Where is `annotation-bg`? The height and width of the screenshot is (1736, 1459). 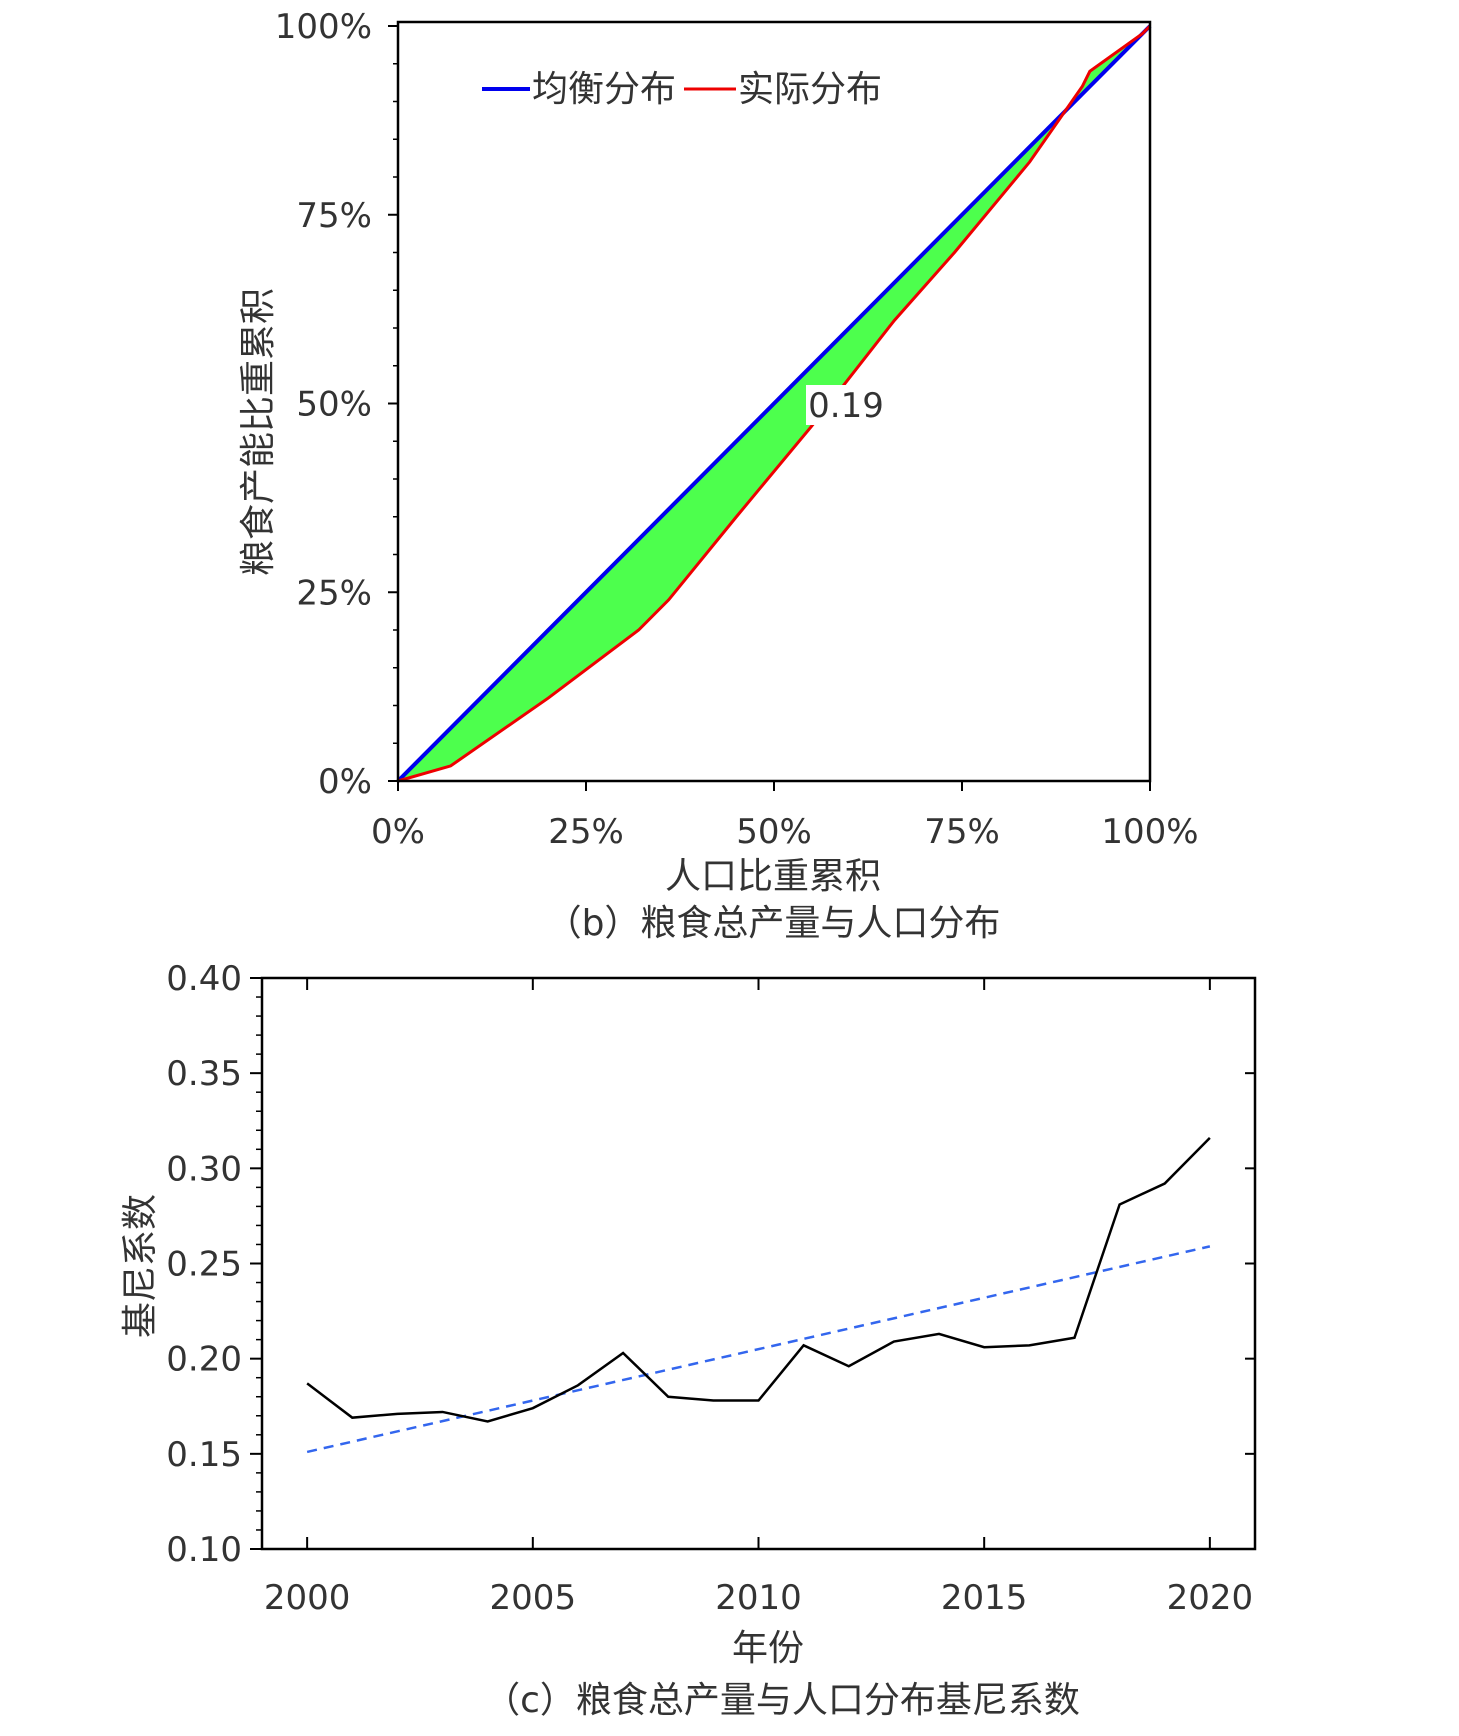
annotation-bg is located at coordinates (846, 405).